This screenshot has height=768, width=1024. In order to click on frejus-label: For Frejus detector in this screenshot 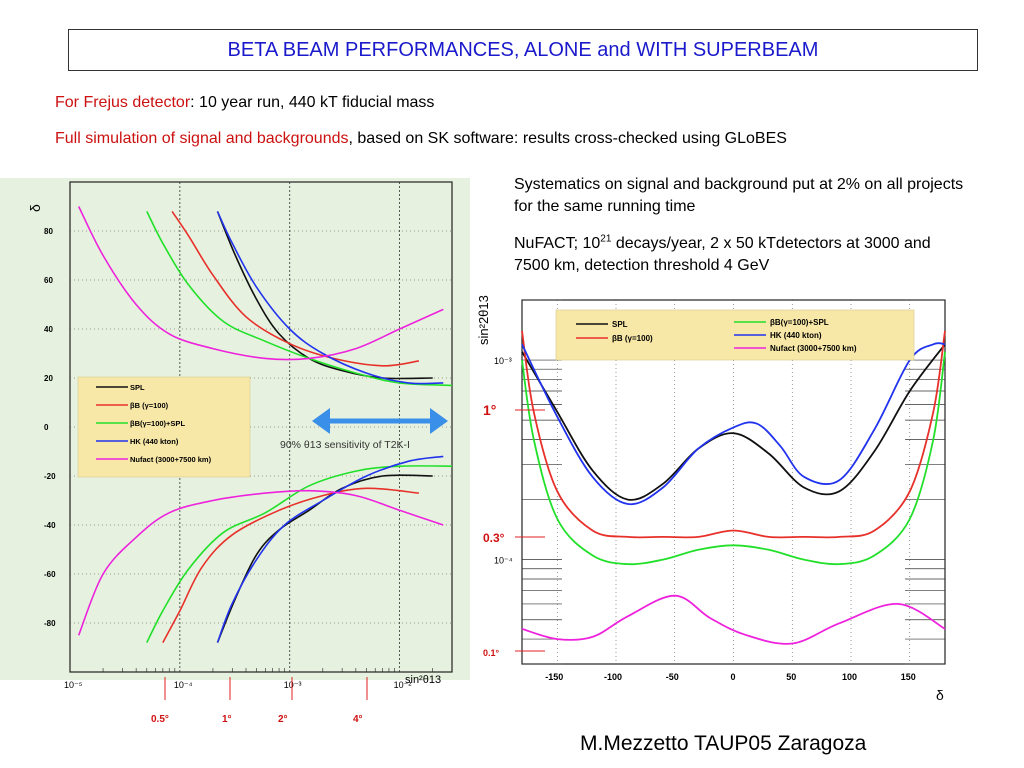, I will do `click(123, 102)`.